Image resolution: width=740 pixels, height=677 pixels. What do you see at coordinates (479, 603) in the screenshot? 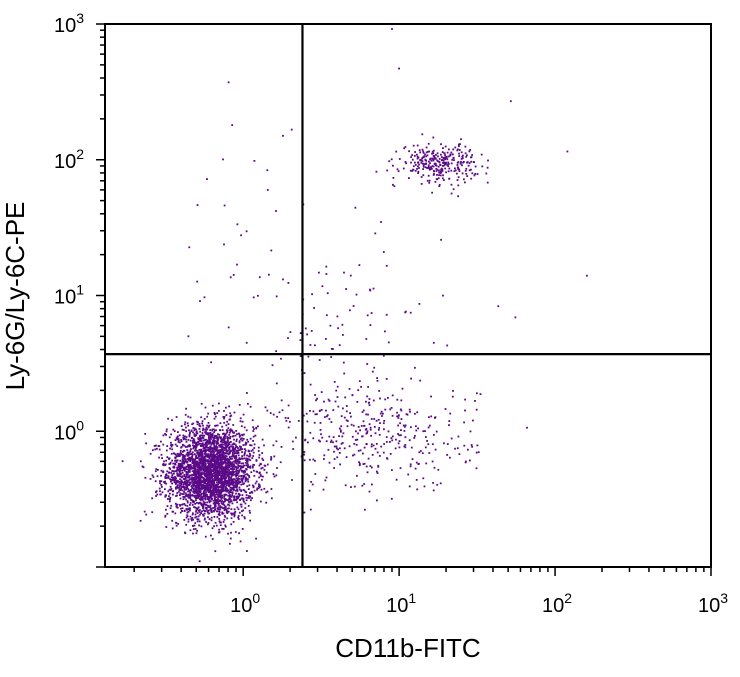
I see `x-axis-tick-labels: 100 101 102 103` at bounding box center [479, 603].